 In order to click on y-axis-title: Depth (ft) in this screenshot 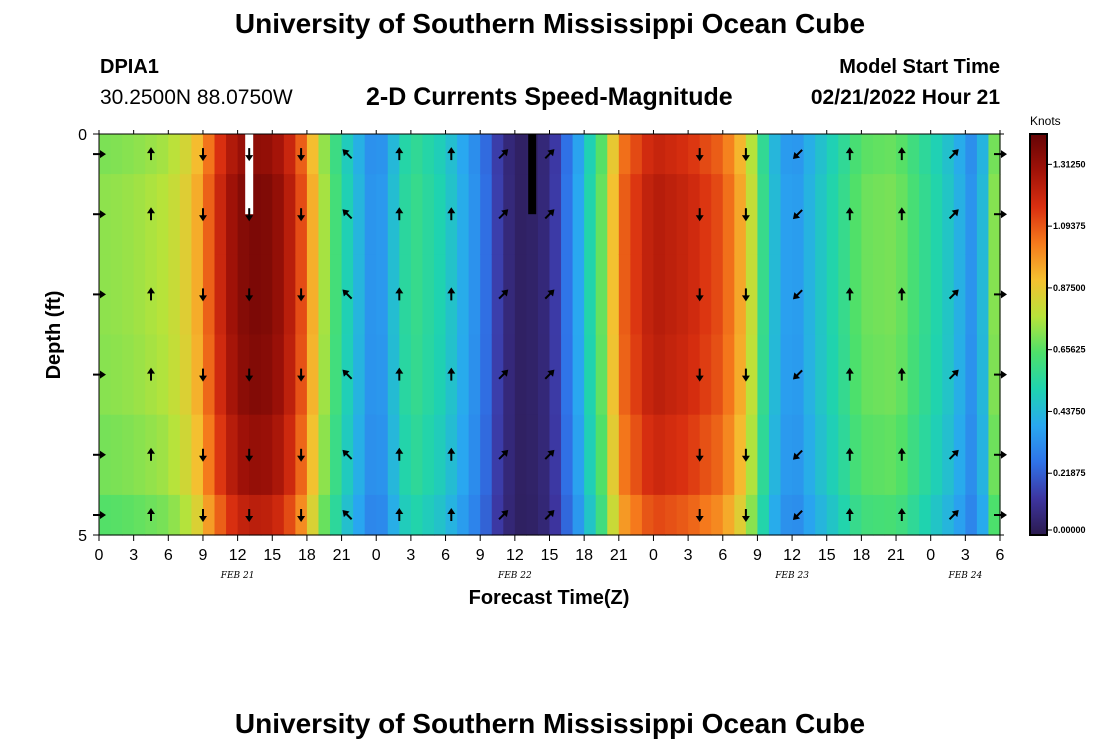, I will do `click(54, 335)`.